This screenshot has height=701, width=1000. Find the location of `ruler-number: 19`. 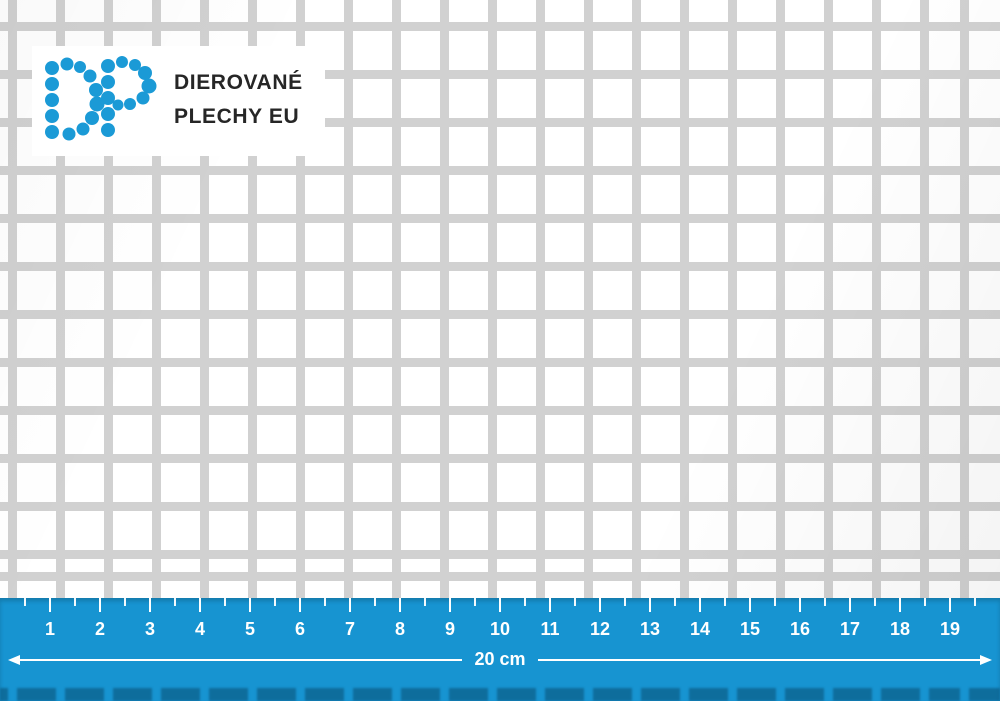

ruler-number: 19 is located at coordinates (950, 629).